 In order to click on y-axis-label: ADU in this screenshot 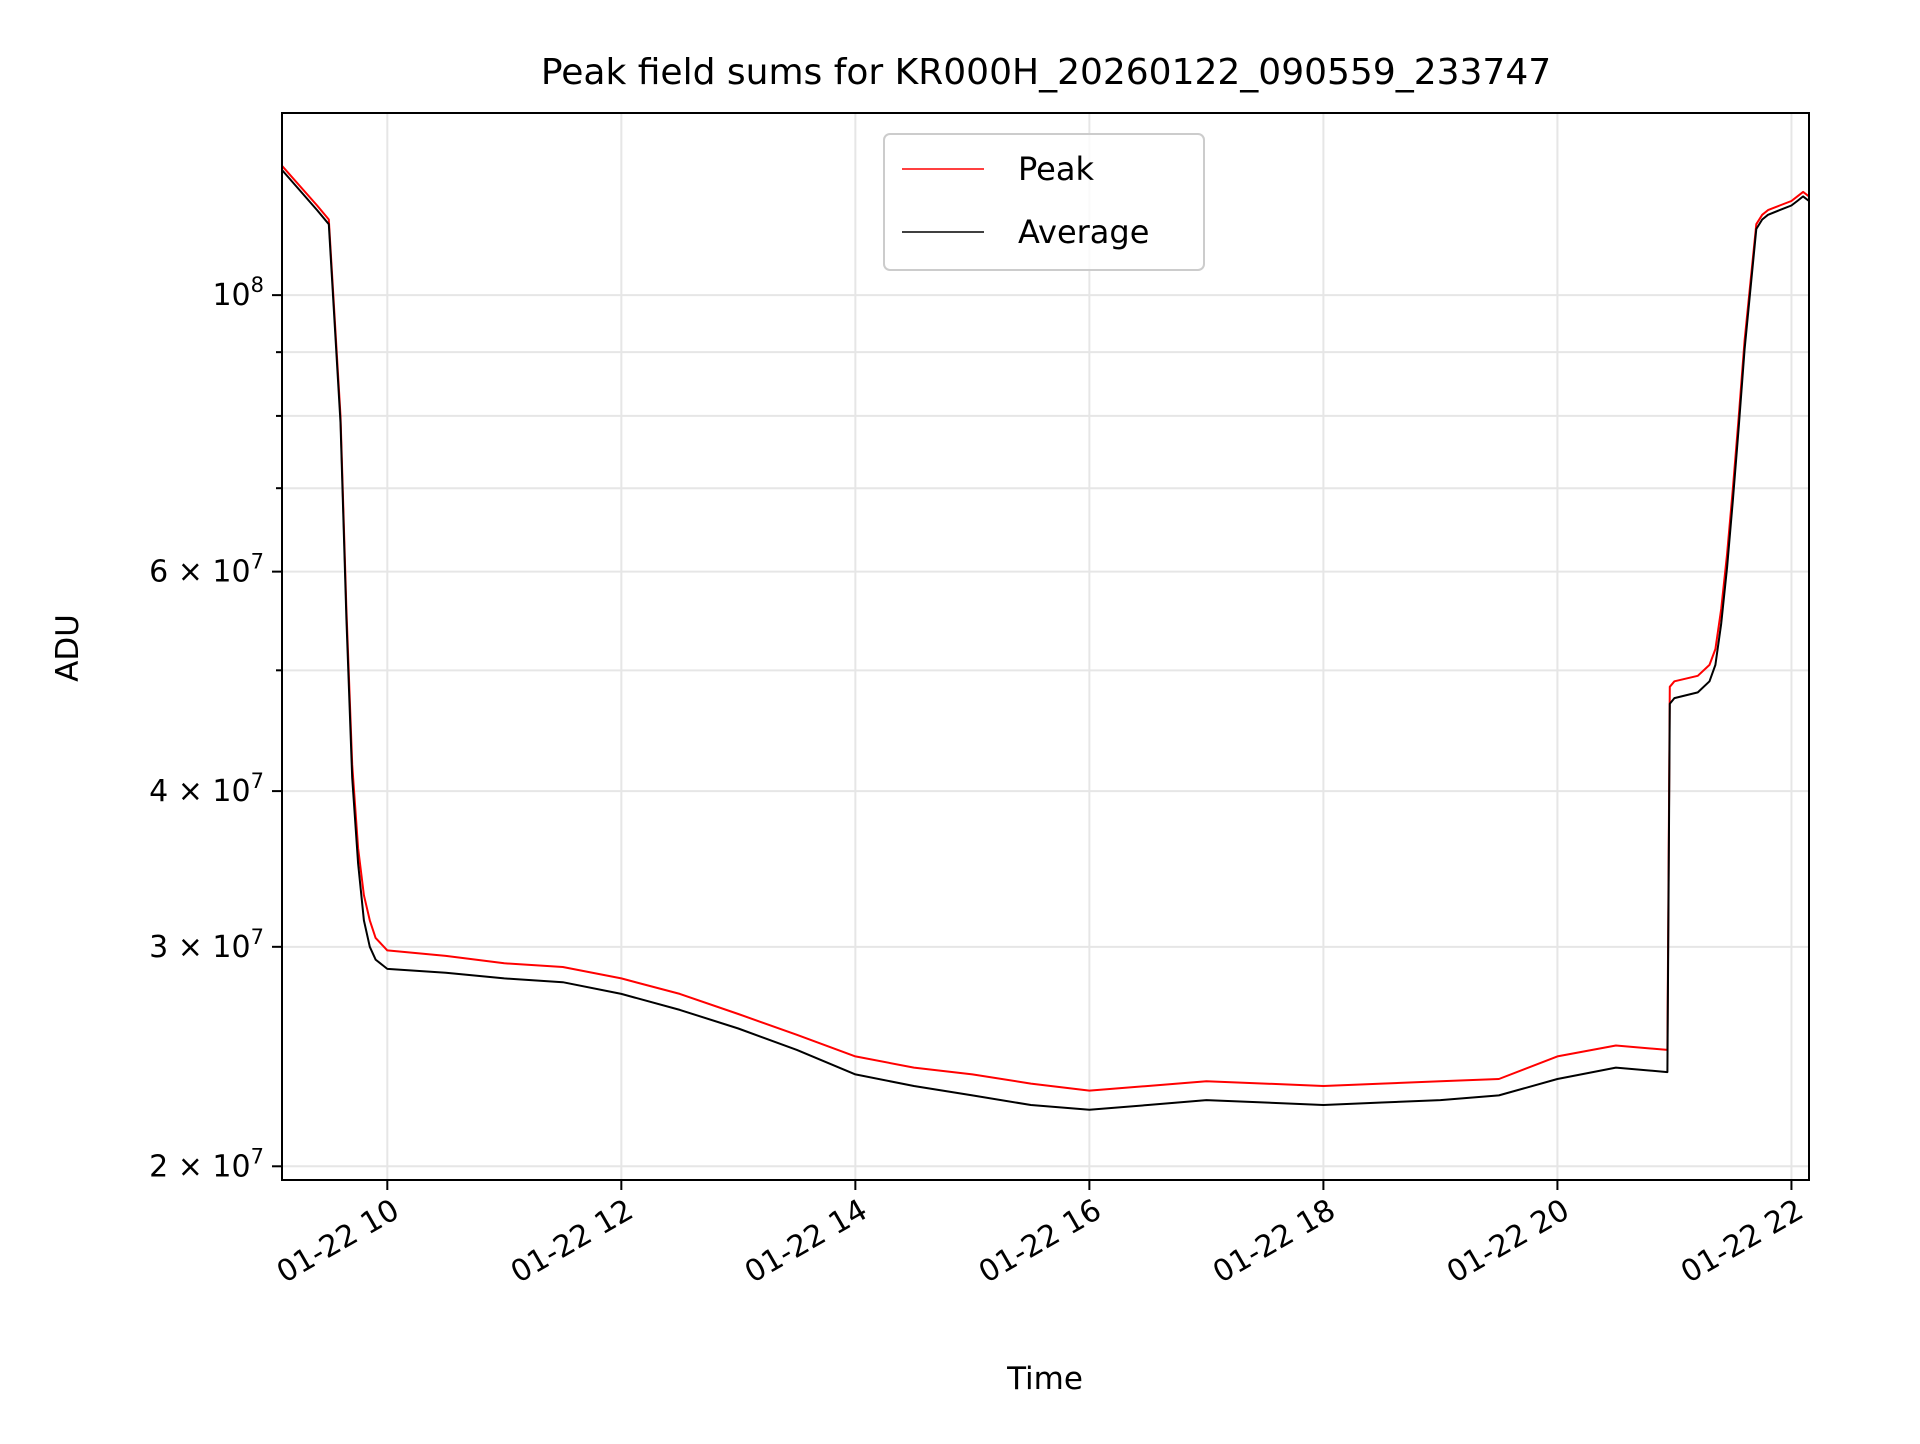, I will do `click(68, 648)`.